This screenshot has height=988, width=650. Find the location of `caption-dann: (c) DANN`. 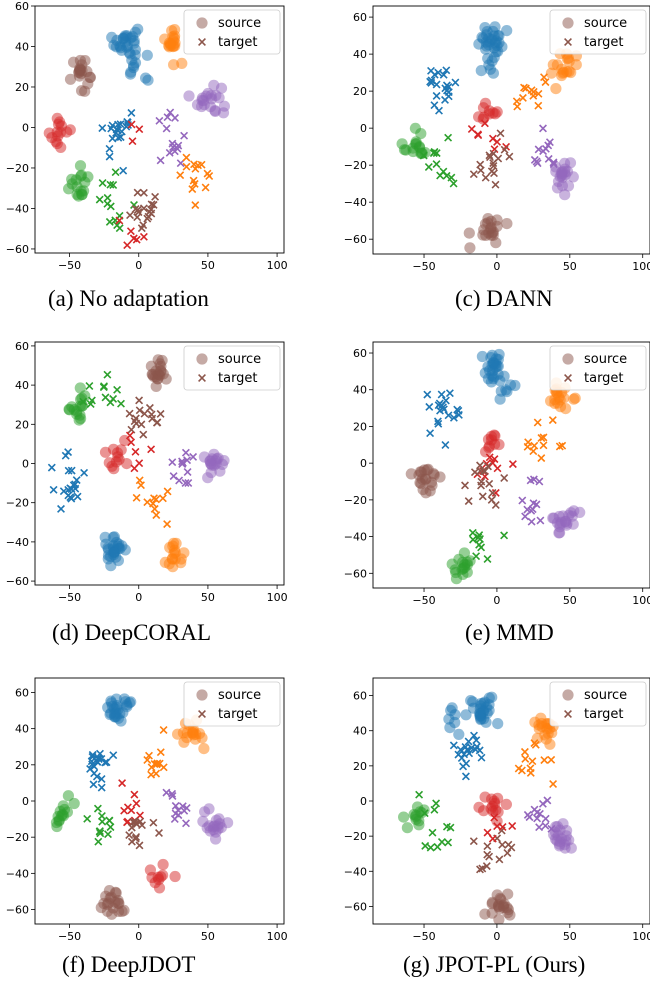

caption-dann: (c) DANN is located at coordinates (504, 298).